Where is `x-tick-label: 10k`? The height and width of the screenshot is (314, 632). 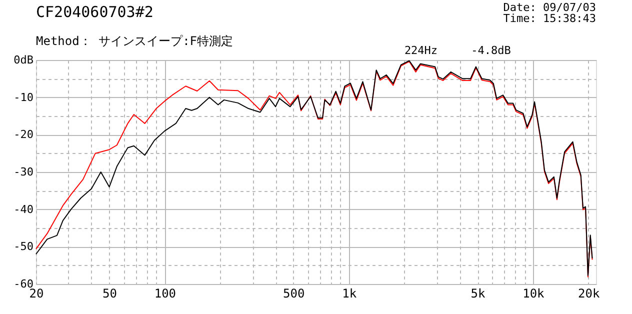 x-tick-label: 10k is located at coordinates (534, 293).